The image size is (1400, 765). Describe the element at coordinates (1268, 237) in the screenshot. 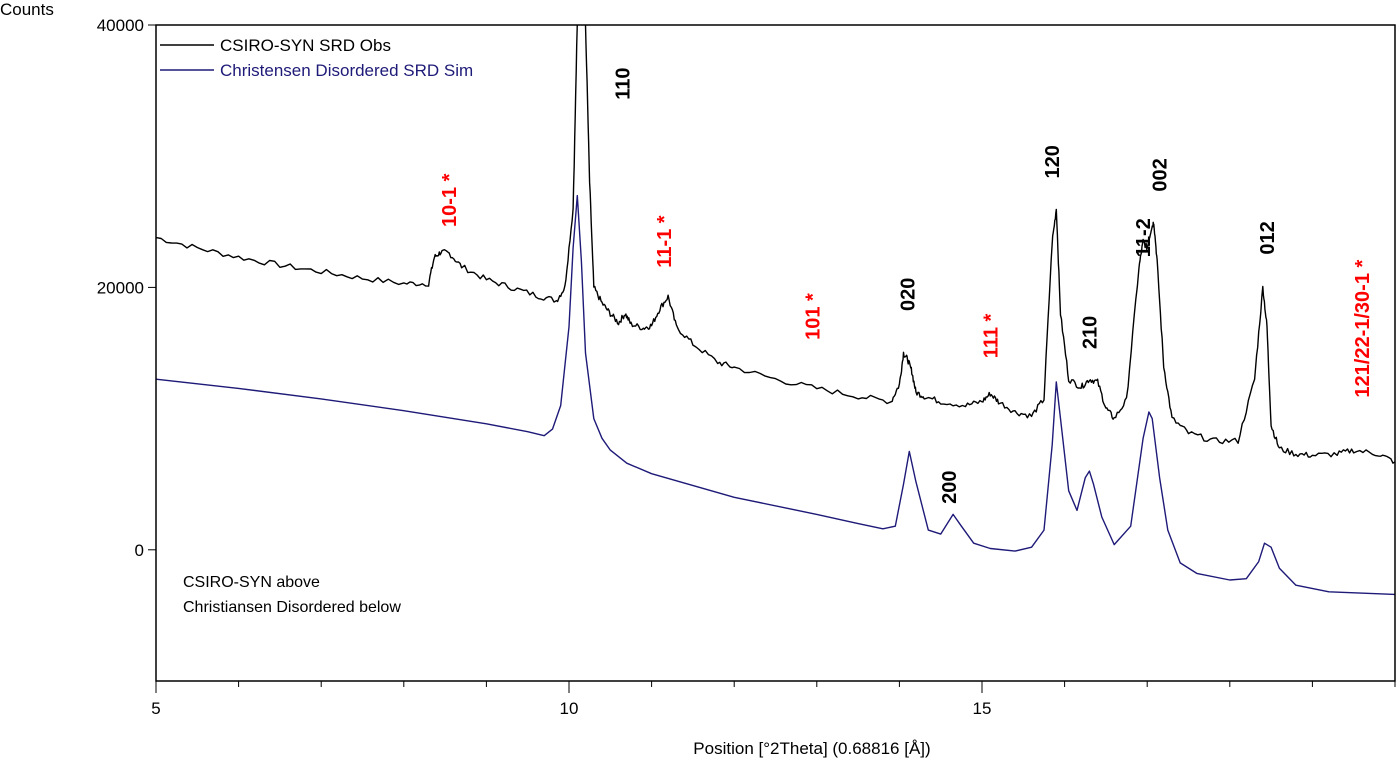

I see `peak-label: 012` at that location.